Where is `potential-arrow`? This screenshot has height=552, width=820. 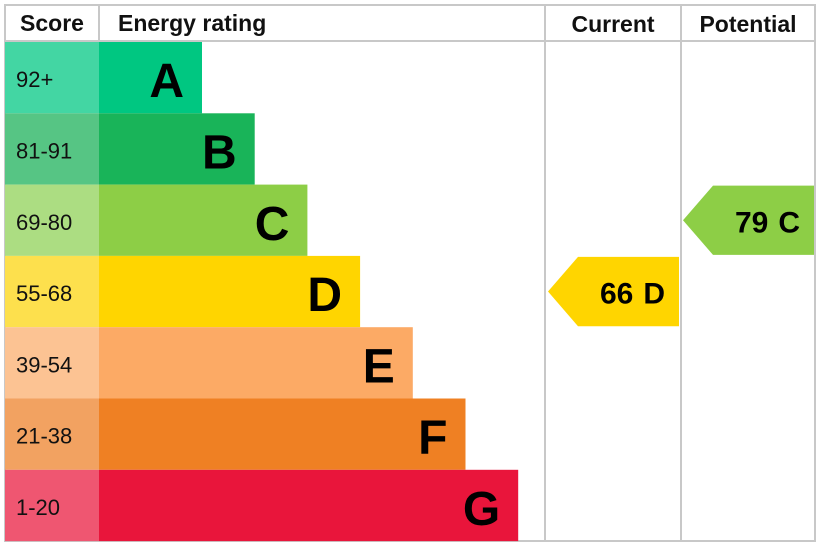 potential-arrow is located at coordinates (748, 220).